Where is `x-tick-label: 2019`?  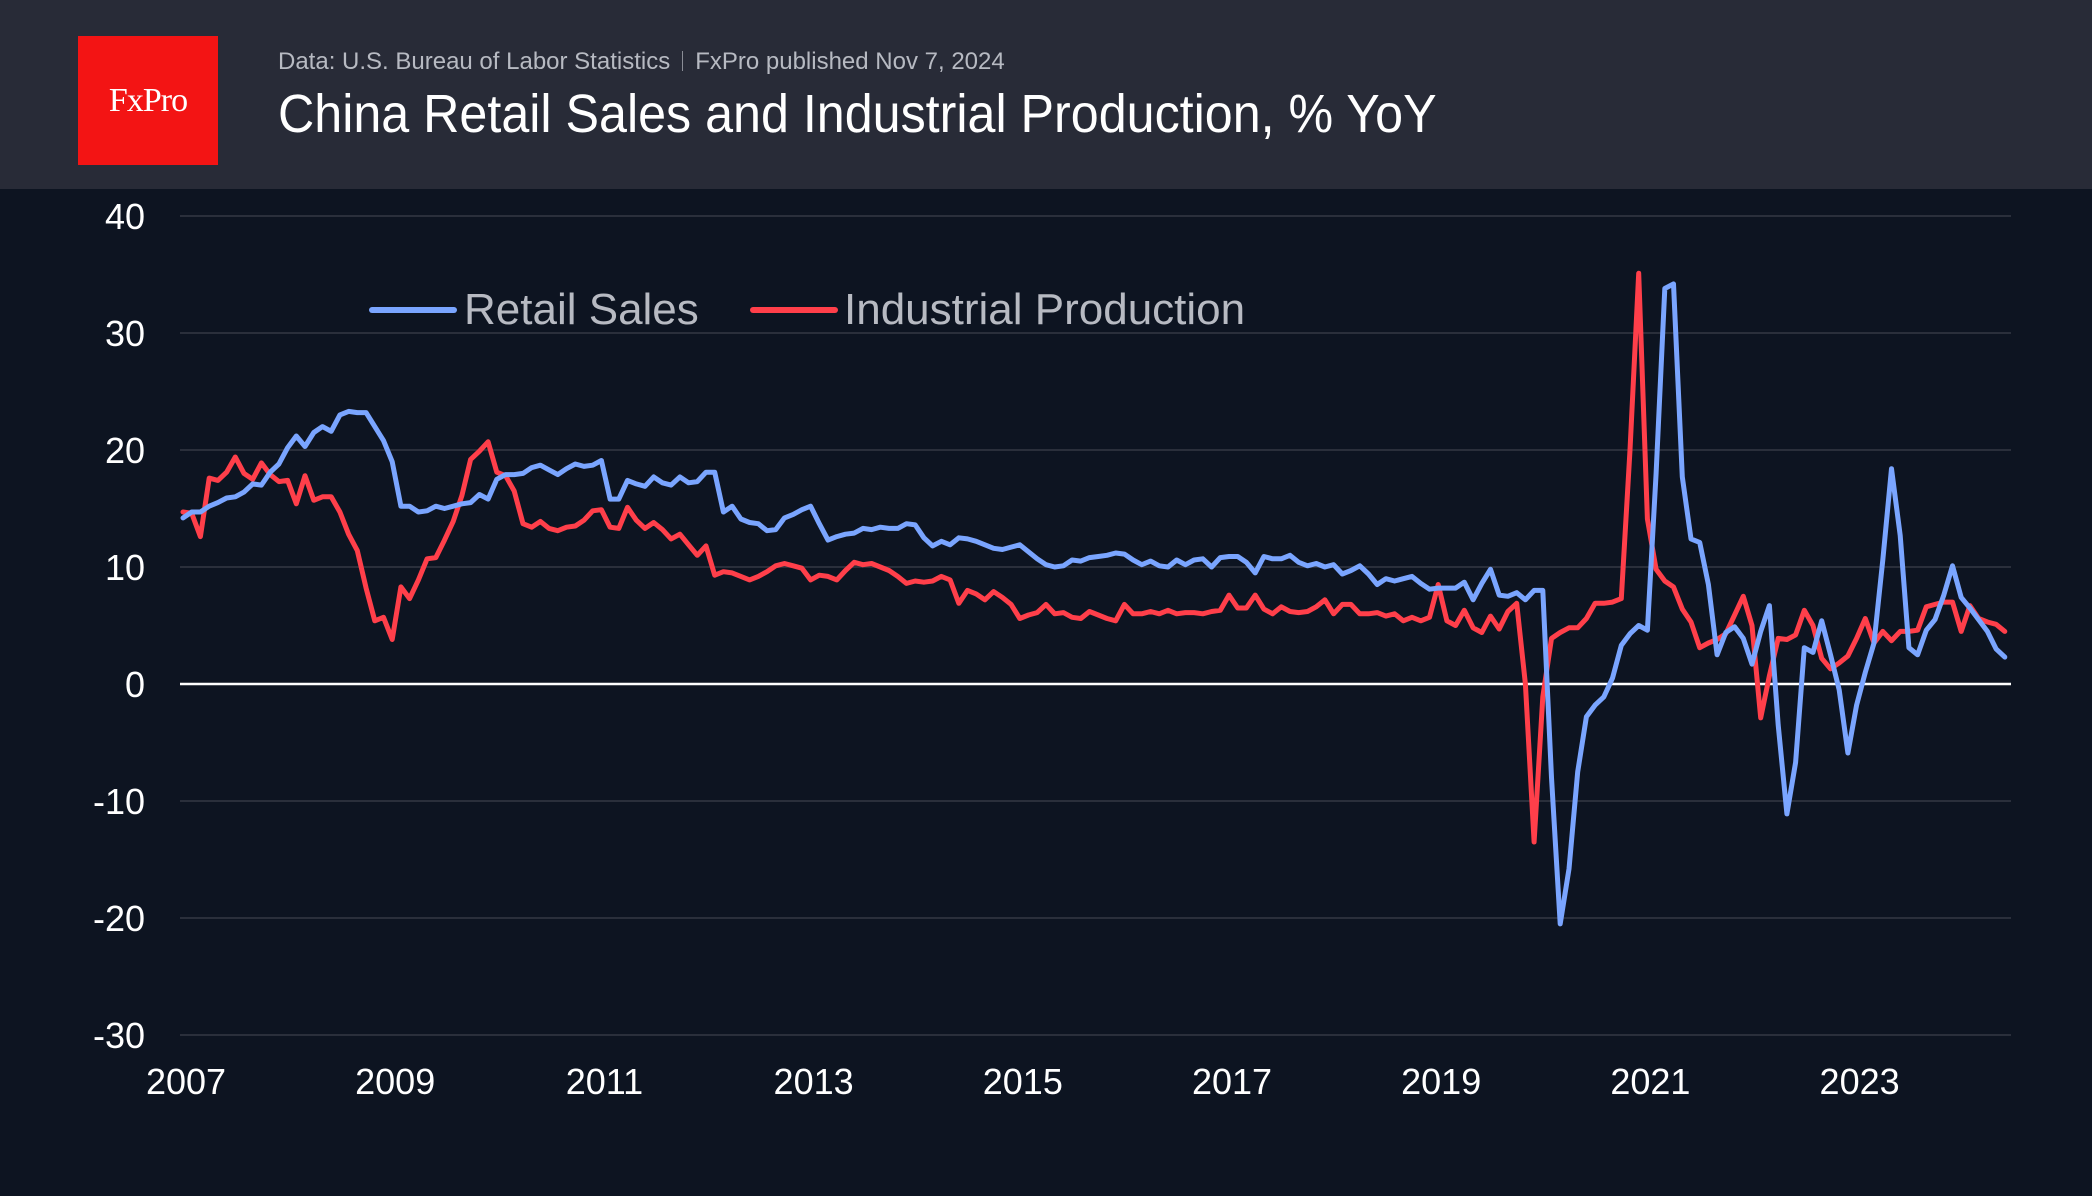
x-tick-label: 2019 is located at coordinates (1441, 1081).